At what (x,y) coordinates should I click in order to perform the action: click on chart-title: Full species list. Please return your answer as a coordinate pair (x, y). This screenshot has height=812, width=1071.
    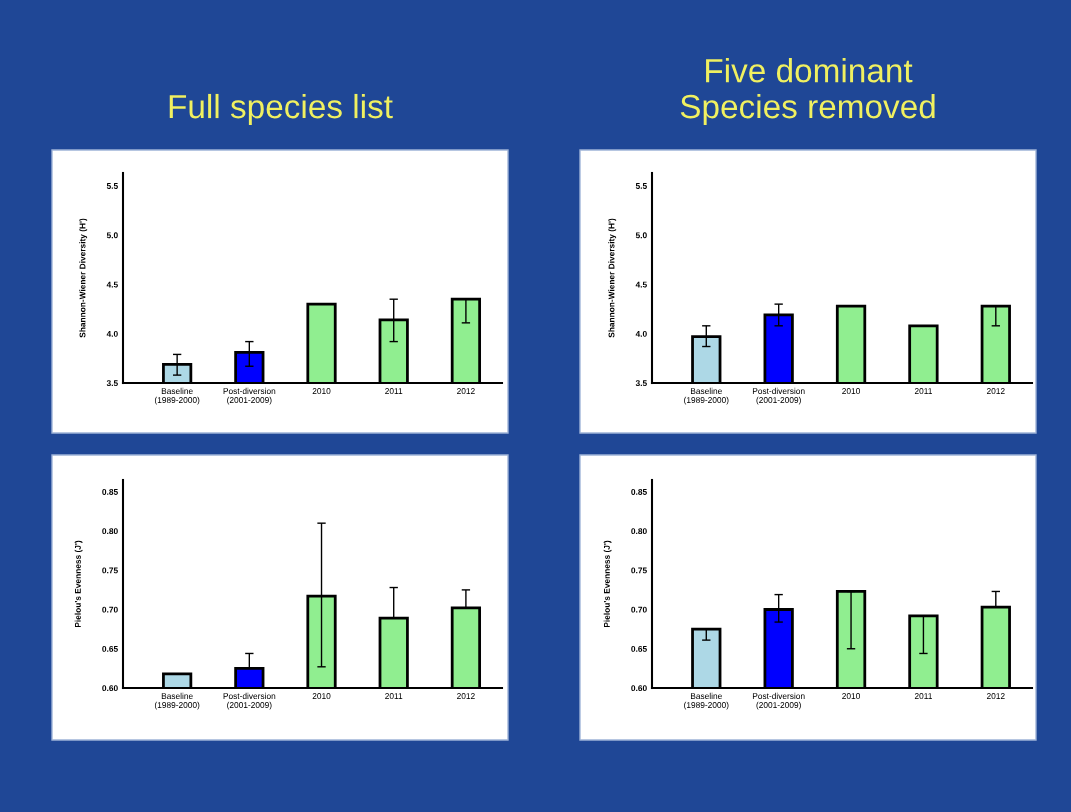
    Looking at the image, I should click on (281, 109).